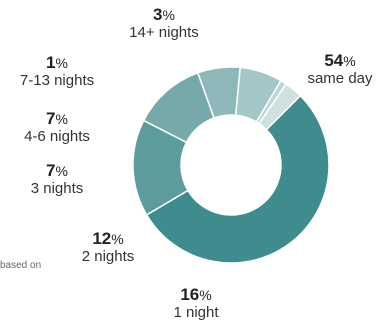 The height and width of the screenshot is (326, 383). What do you see at coordinates (340, 78) in the screenshot?
I see `category-label-same-day: same day` at bounding box center [340, 78].